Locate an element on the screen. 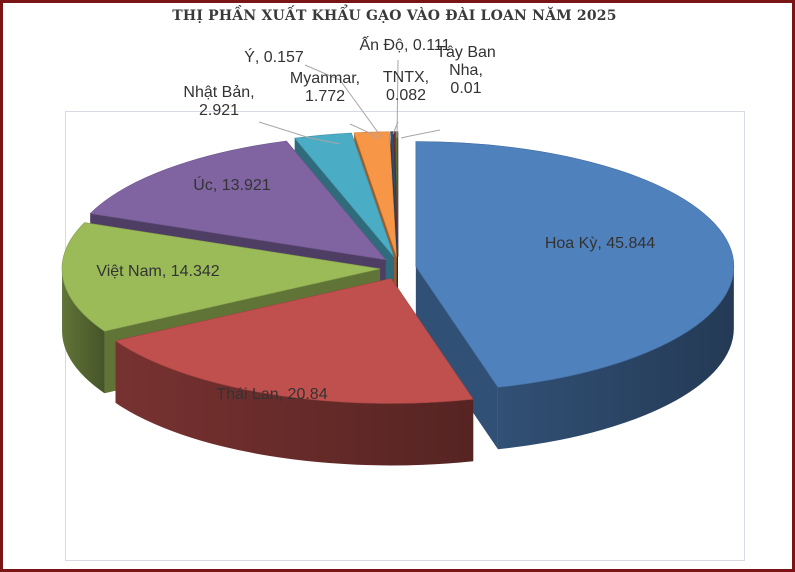  data-label-line: 0.082 is located at coordinates (406, 95).